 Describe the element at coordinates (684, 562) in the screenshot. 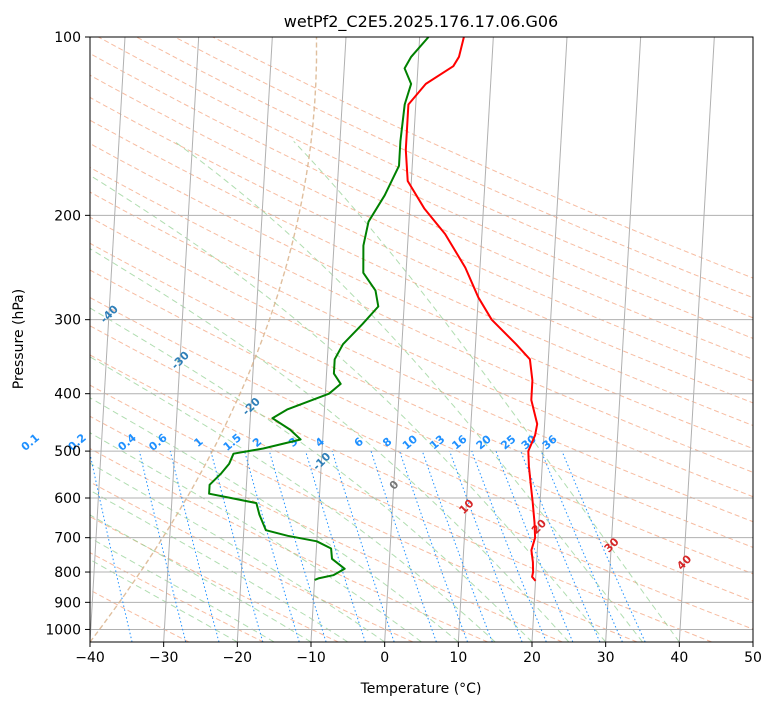

I see `isotherm-label: 40` at that location.